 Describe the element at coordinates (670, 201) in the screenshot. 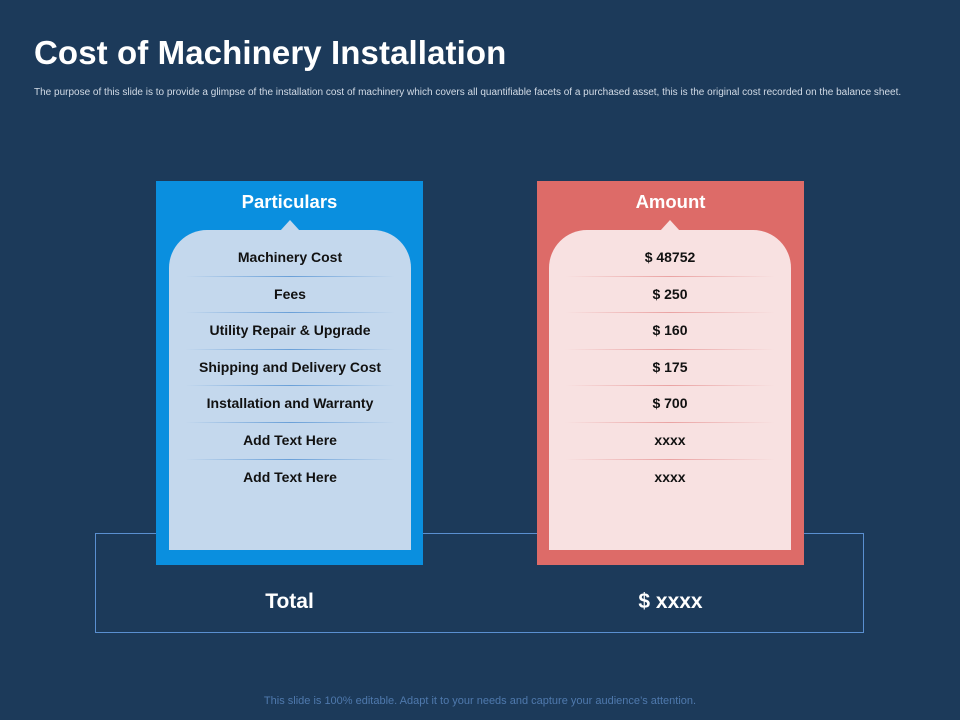

I see `amount-header: Amount` at that location.